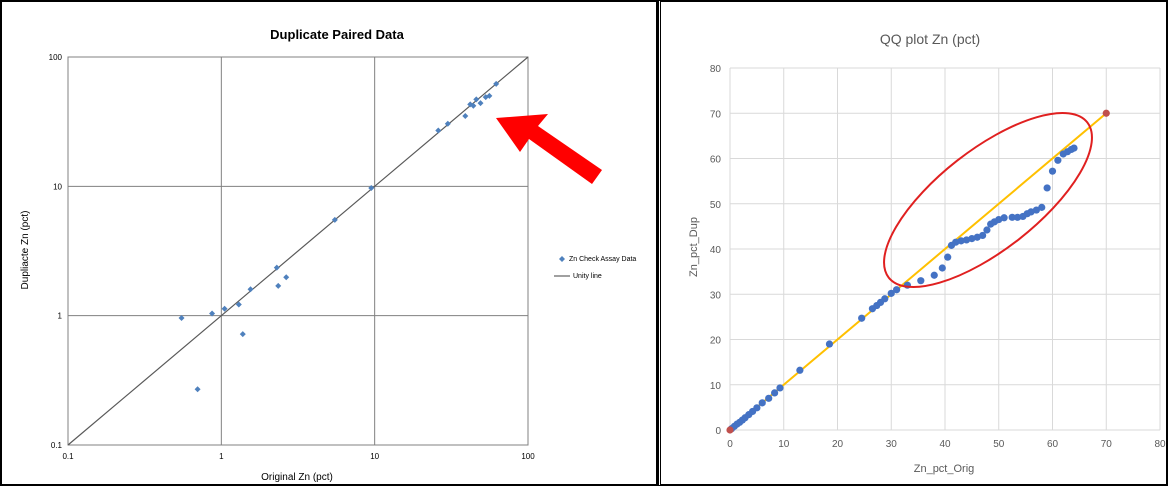 This screenshot has width=1168, height=488. What do you see at coordinates (528, 456) in the screenshot?
I see `left-x-tick-label: 100` at bounding box center [528, 456].